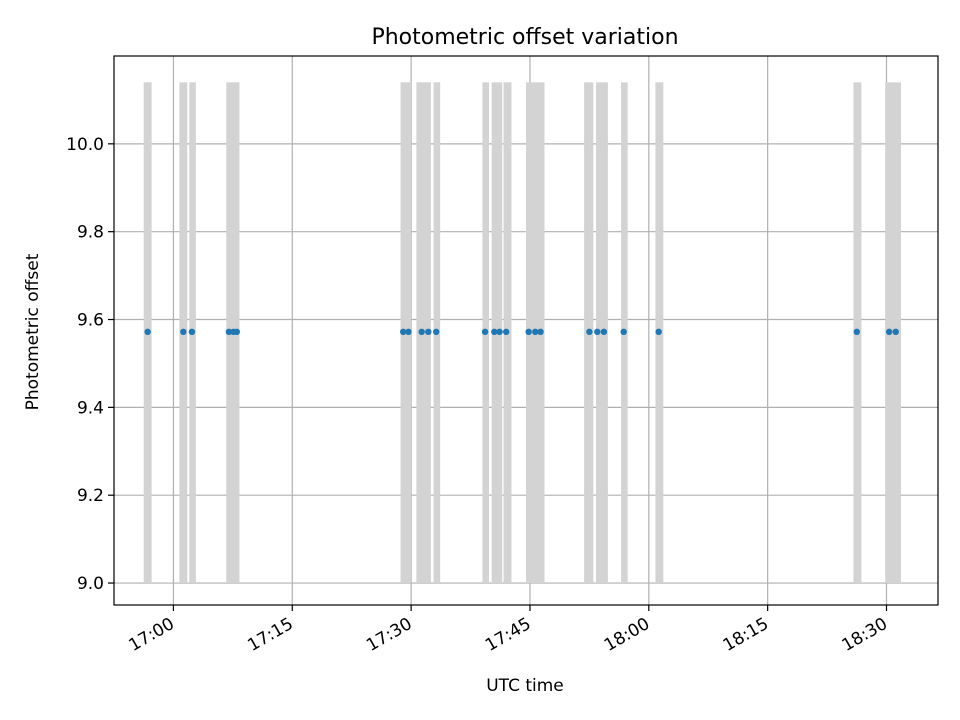  I want to click on data-points, so click(521, 332).